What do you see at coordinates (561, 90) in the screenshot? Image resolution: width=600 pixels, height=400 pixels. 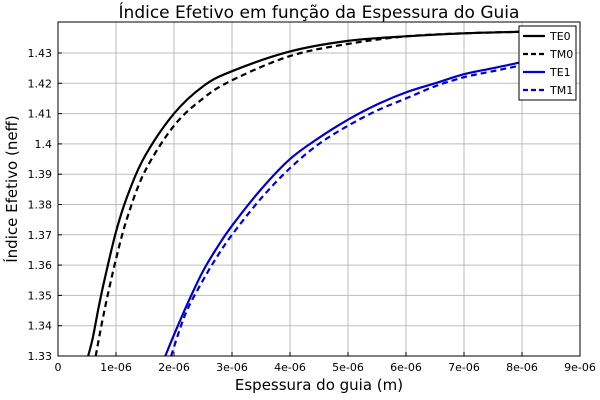 I see `legend-label-tm1: TM1` at bounding box center [561, 90].